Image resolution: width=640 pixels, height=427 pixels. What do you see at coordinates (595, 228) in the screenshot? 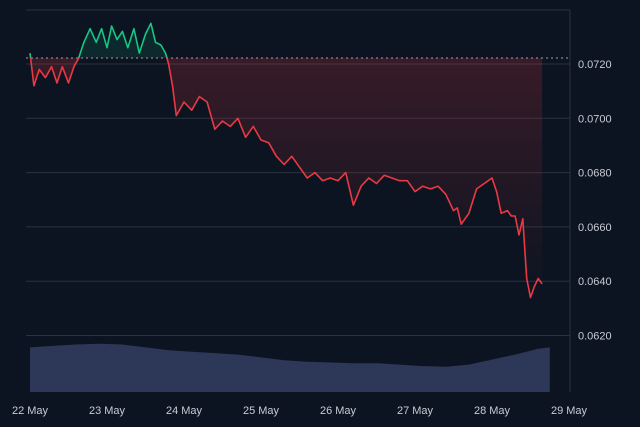
I see `y-tick-label: 0.0660` at bounding box center [595, 228].